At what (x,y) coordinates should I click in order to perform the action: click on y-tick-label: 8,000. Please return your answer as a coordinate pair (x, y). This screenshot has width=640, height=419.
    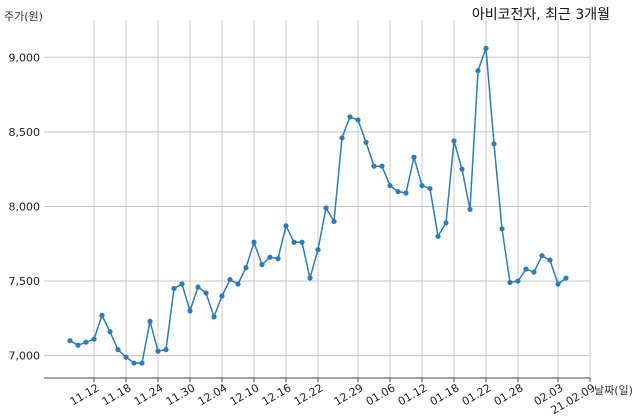
    Looking at the image, I should click on (25, 206).